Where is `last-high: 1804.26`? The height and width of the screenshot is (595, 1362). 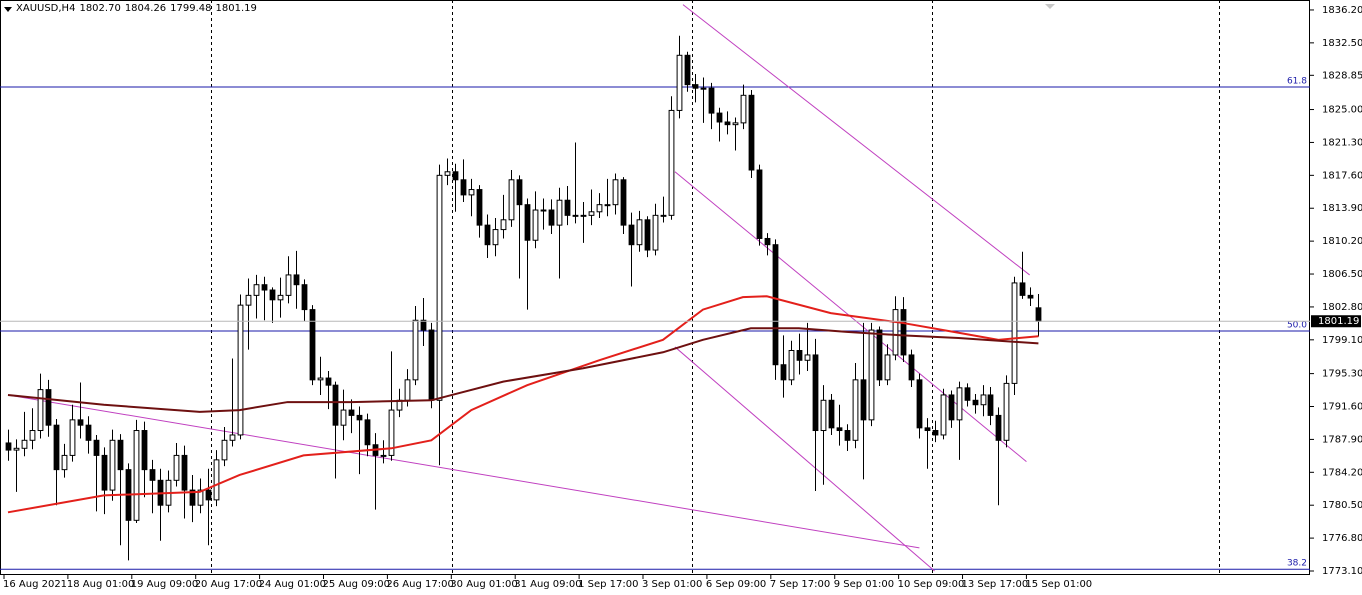
last-high: 1804.26 is located at coordinates (145, 8).